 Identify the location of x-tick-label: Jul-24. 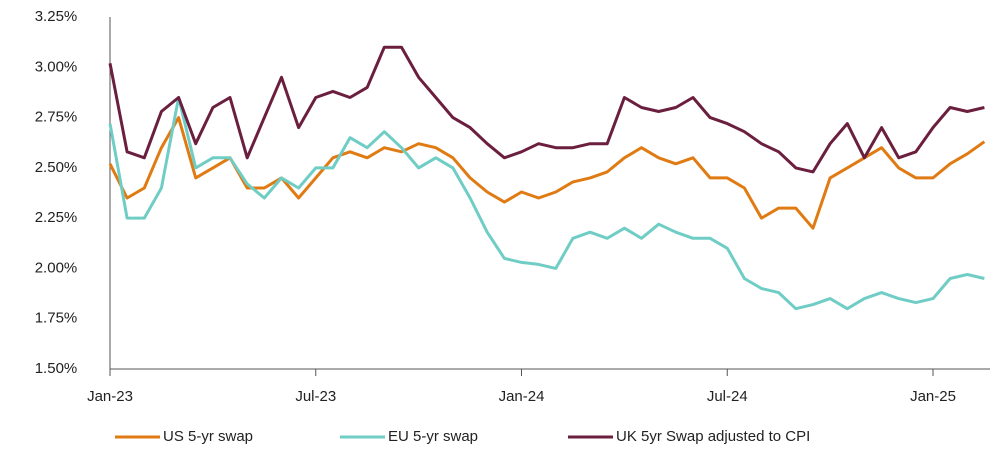
(727, 396).